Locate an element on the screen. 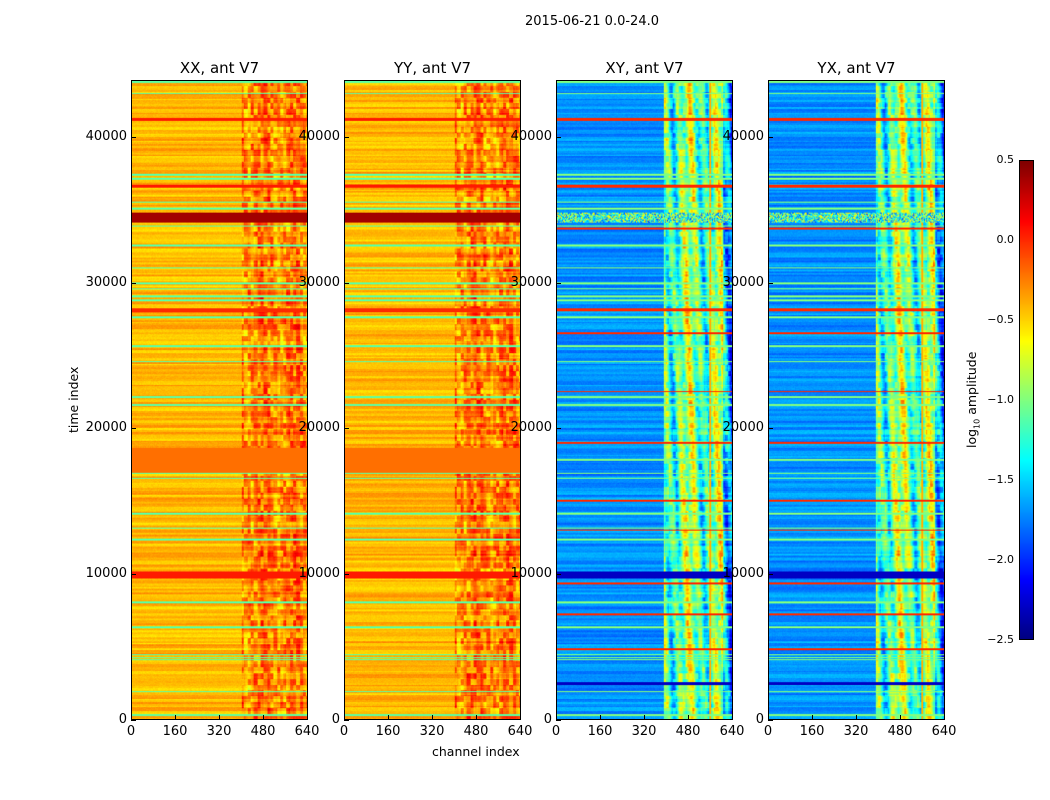  panel-title: XX, ant V7 is located at coordinates (219, 68).